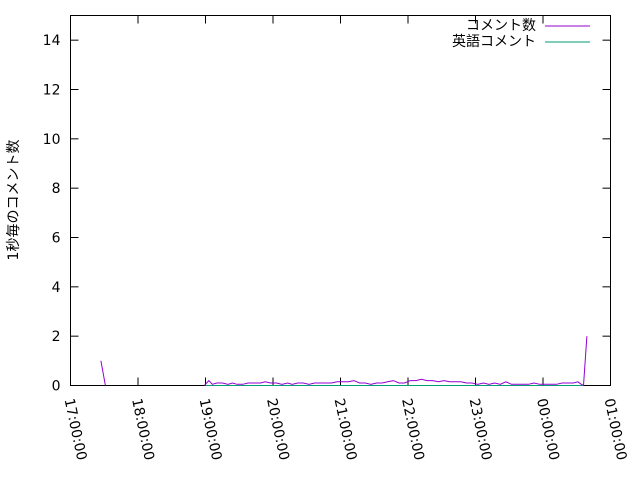 The width and height of the screenshot is (640, 484). Describe the element at coordinates (501, 26) in the screenshot. I see `legend-label-comment-count: コメント数` at that location.